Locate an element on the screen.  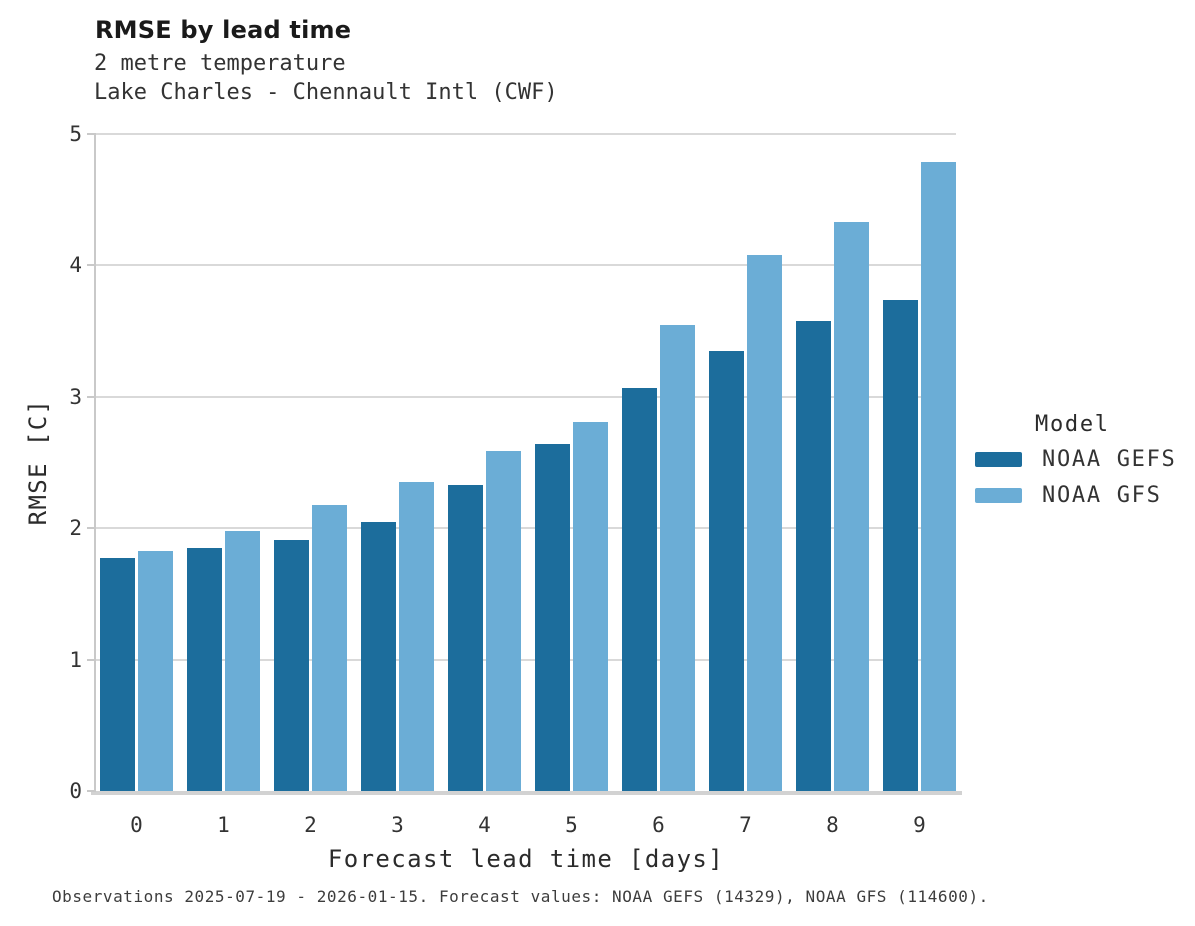
x-tick-label-8: 8 is located at coordinates (832, 825).